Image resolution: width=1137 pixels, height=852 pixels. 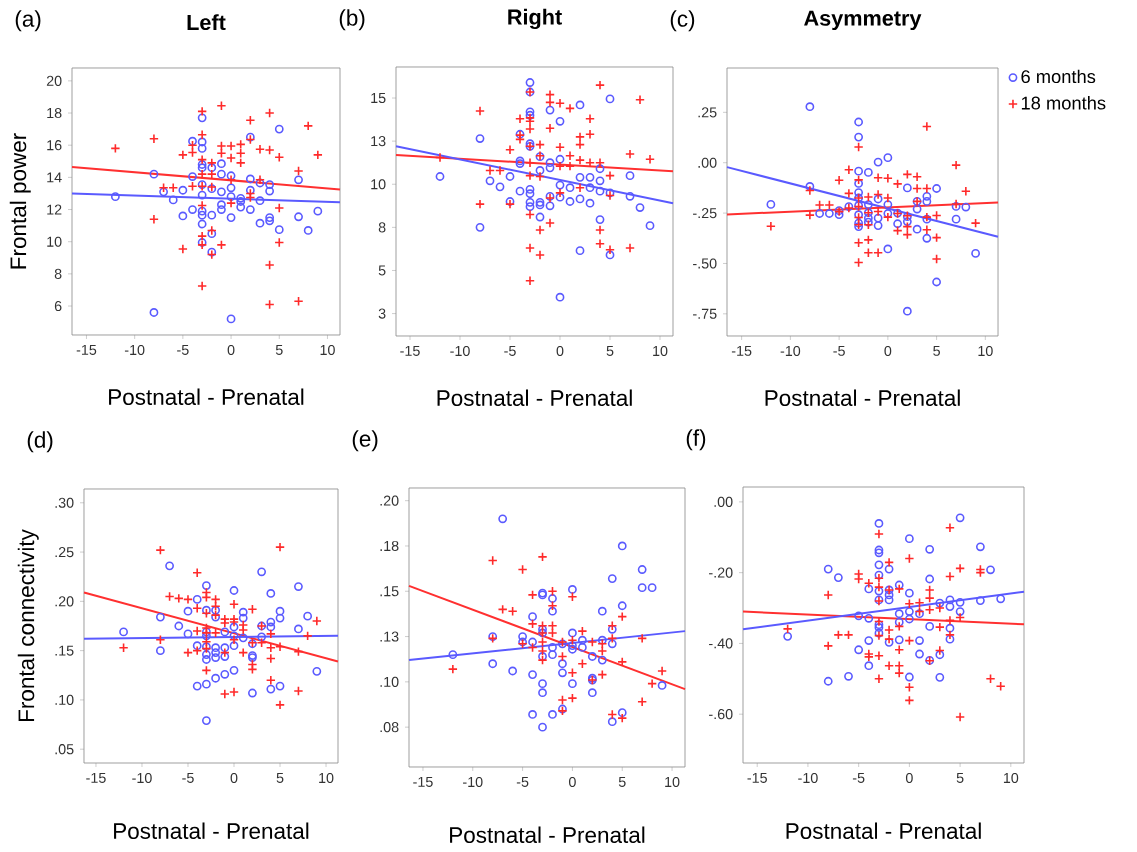 I want to click on x-axis-title: Postnatal - Prenatal, so click(x=206, y=396).